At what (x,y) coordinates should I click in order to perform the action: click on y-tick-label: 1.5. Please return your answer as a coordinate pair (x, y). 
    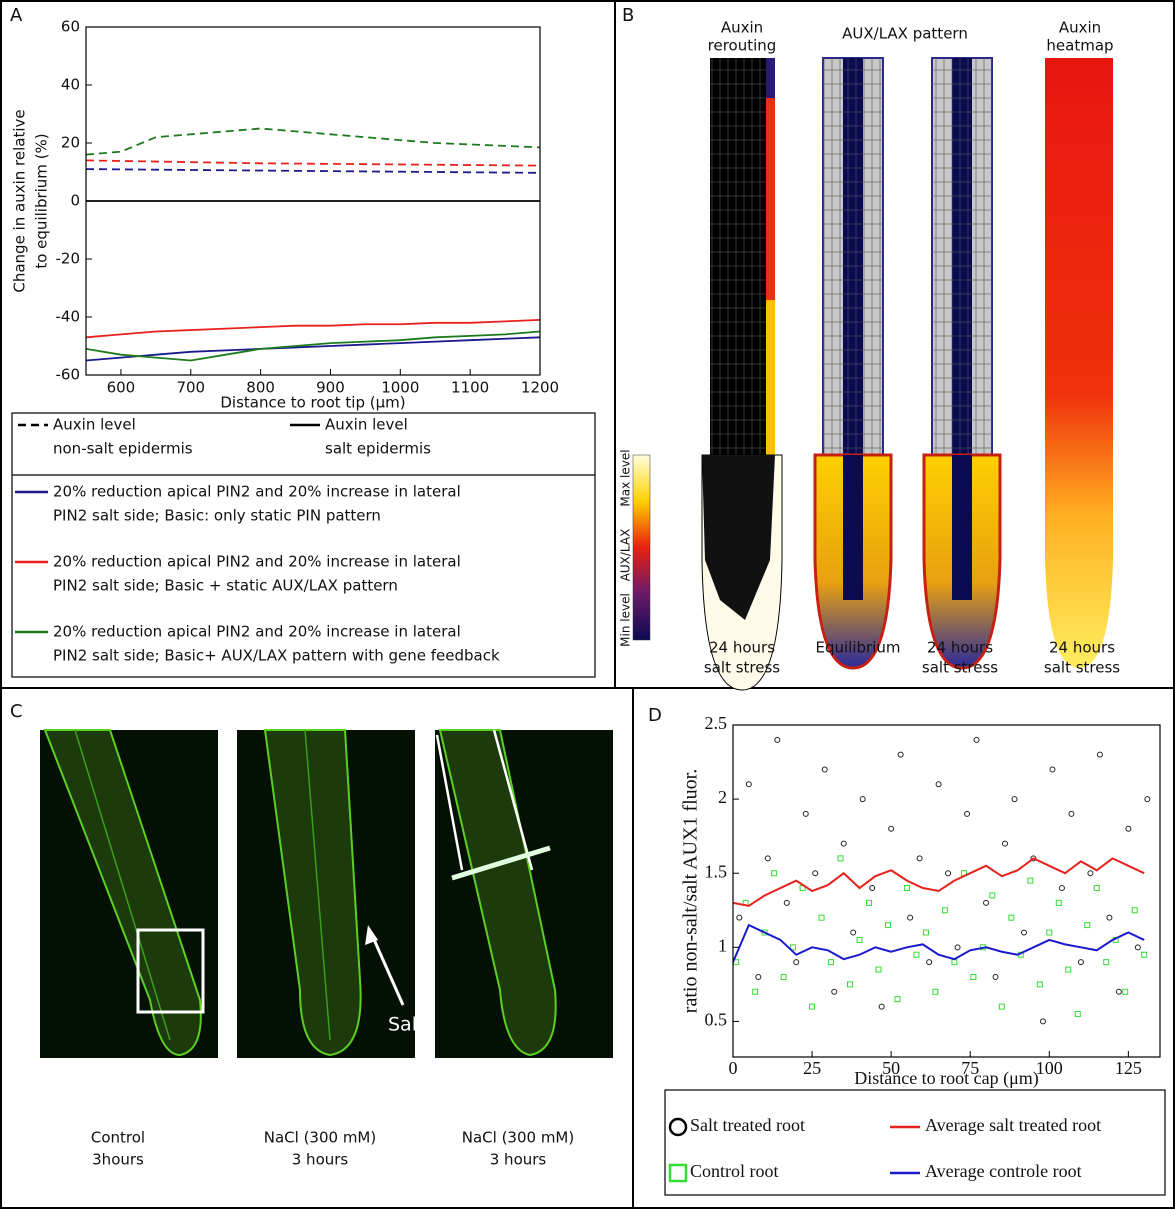
    Looking at the image, I should click on (716, 871).